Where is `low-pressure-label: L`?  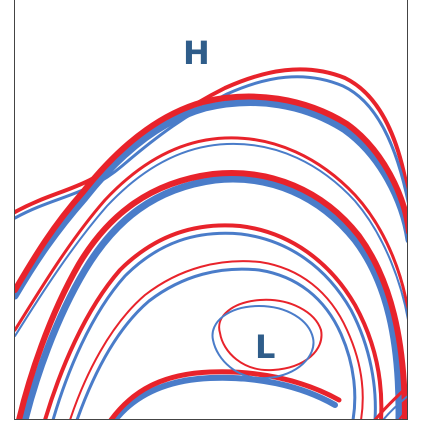 low-pressure-label: L is located at coordinates (265, 347).